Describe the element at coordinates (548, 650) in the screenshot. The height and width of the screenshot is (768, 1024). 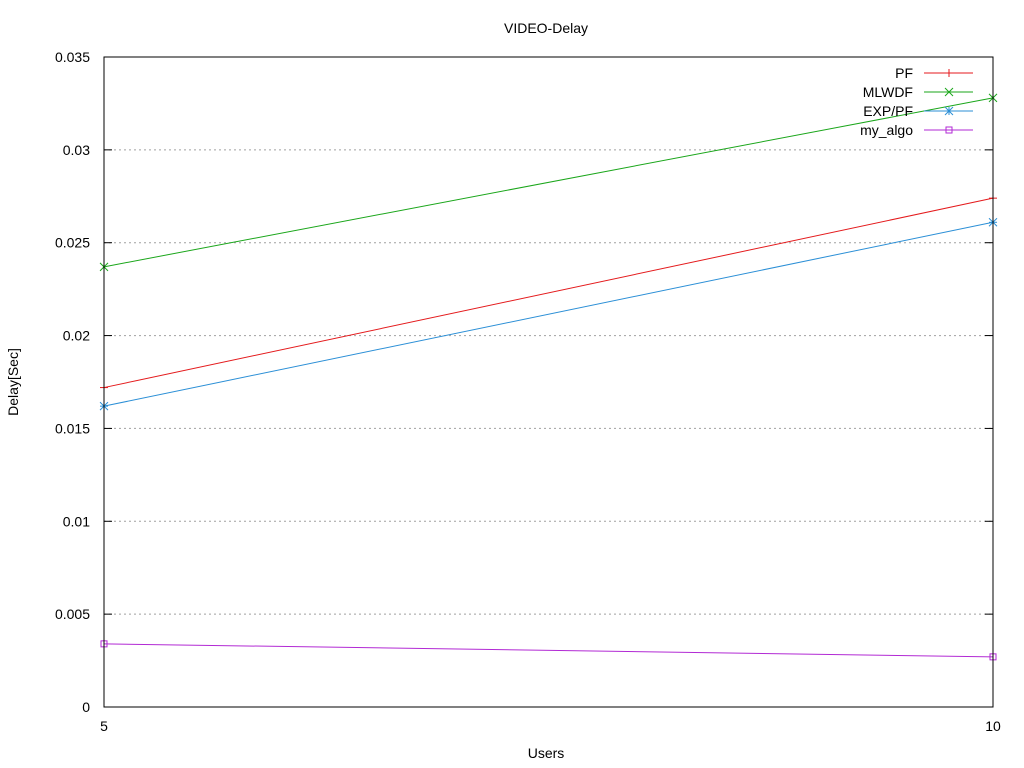
I see `series-line-my-algo` at that location.